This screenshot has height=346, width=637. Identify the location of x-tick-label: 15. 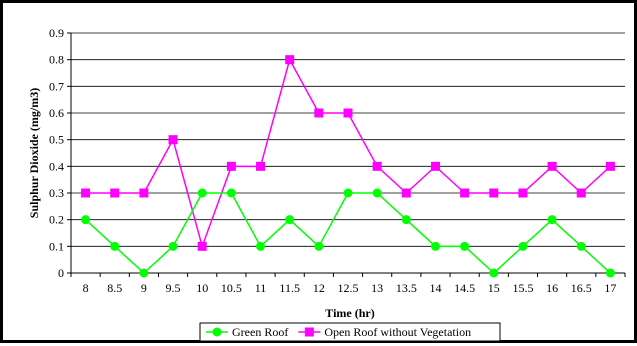
(494, 288).